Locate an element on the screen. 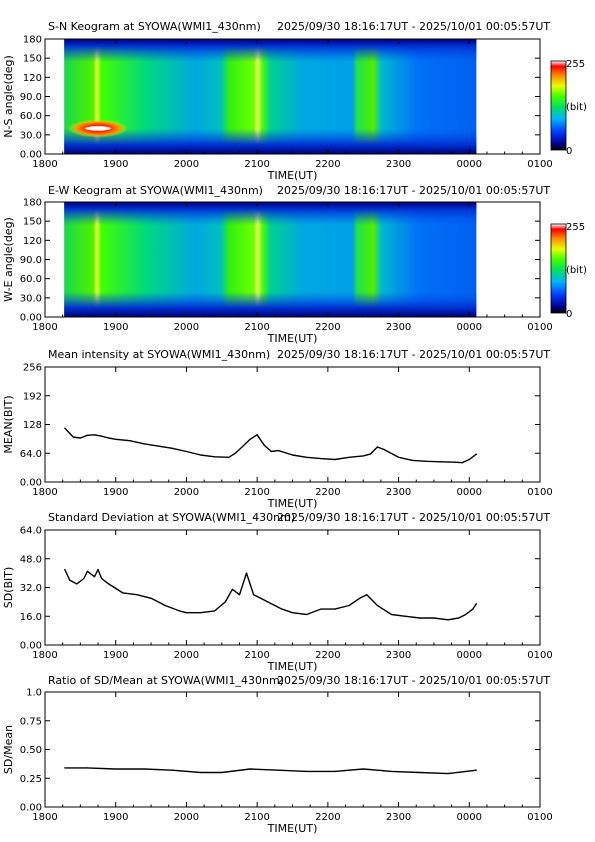 The height and width of the screenshot is (842, 595). y-tick-label: 32.0 is located at coordinates (31, 588).